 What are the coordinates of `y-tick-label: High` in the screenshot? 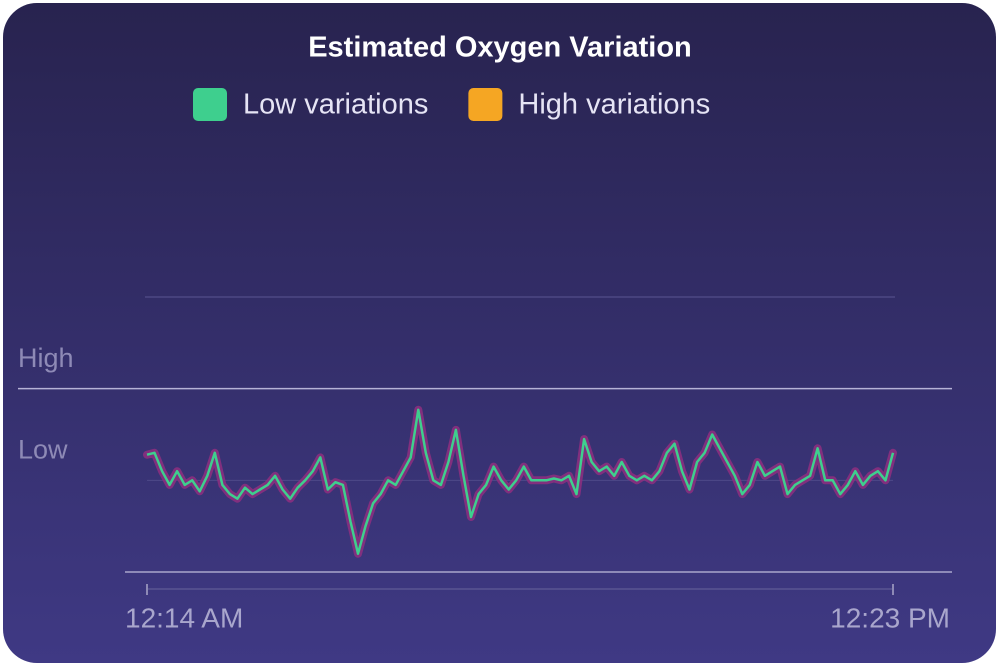 It's located at (46, 358).